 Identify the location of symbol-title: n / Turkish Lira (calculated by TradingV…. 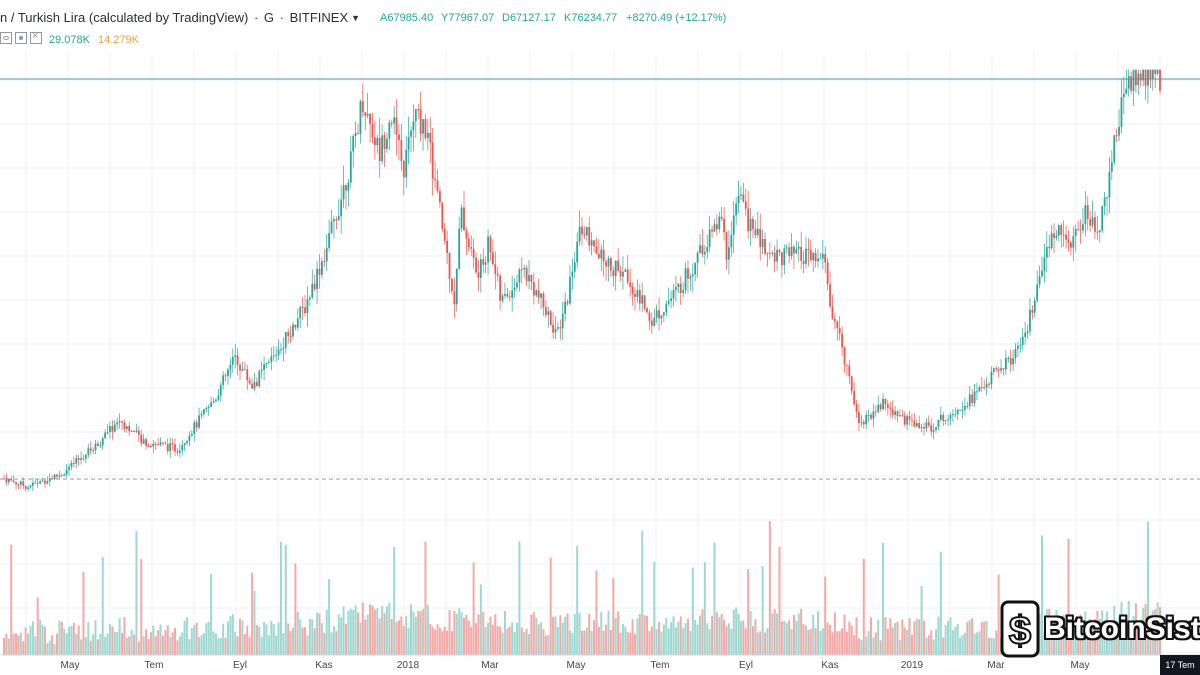
(124, 17).